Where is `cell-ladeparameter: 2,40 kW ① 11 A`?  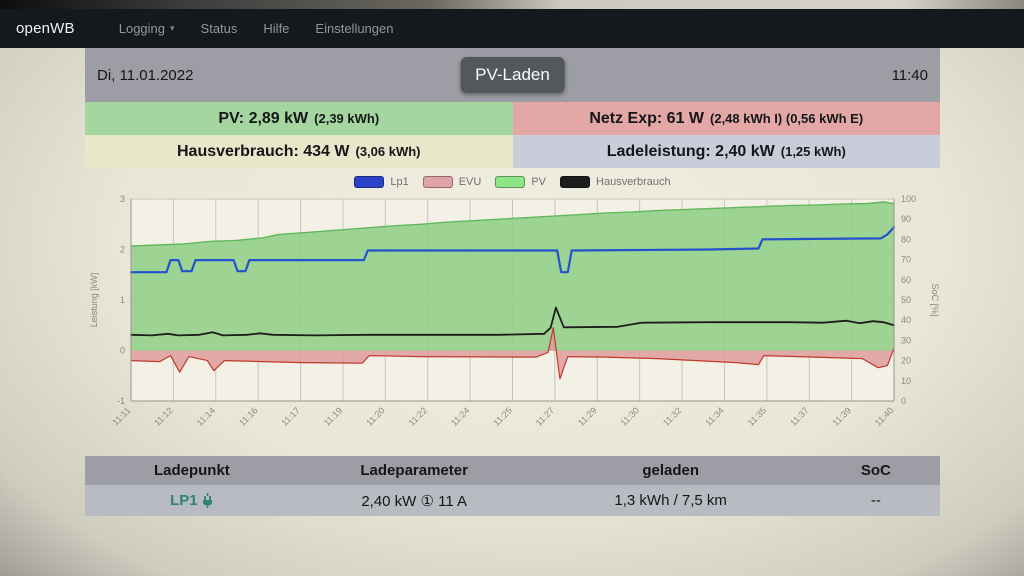 cell-ladeparameter: 2,40 kW ① 11 A is located at coordinates (414, 501).